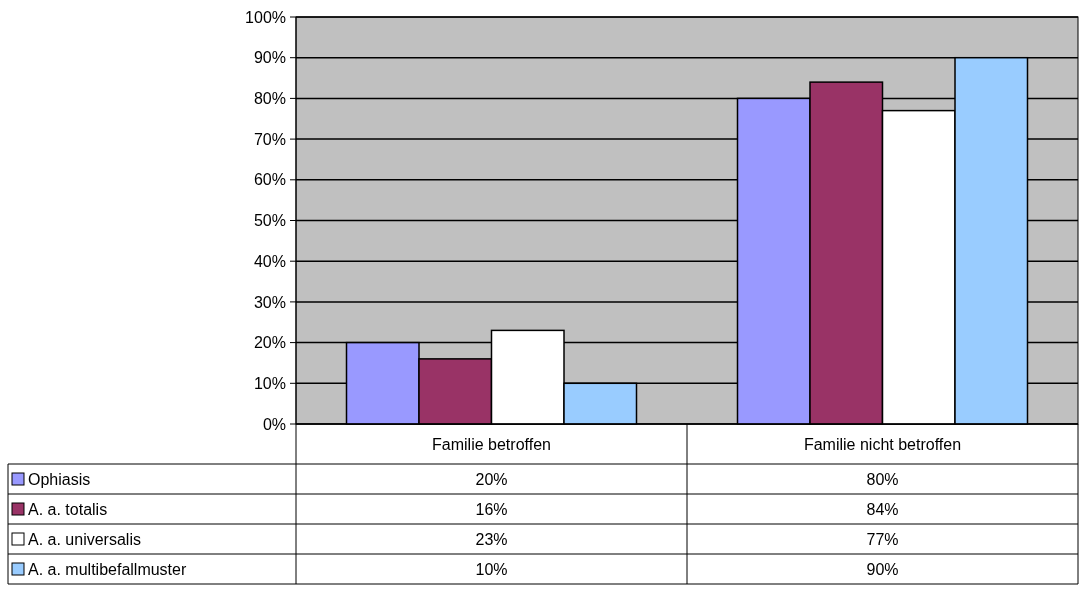 The width and height of the screenshot is (1086, 616). I want to click on legend-label: A. a. totalis, so click(68, 509).